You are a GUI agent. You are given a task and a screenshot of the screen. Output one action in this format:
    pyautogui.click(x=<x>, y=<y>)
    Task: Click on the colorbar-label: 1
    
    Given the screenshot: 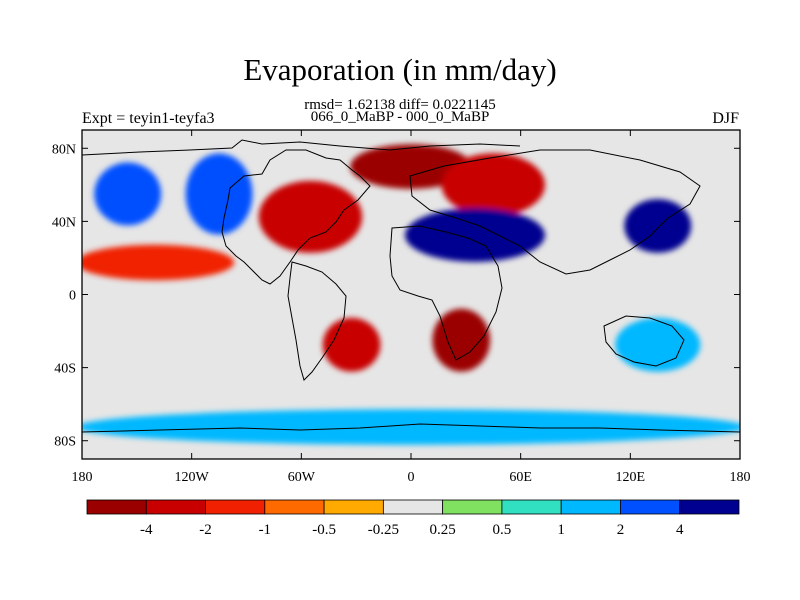 What is the action you would take?
    pyautogui.click(x=561, y=530)
    